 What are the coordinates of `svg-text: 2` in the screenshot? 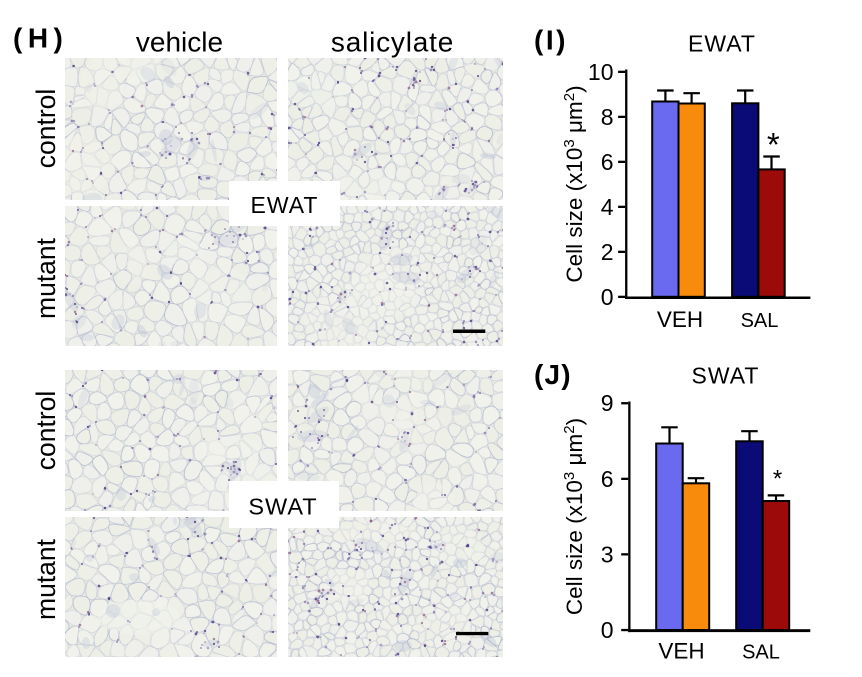 It's located at (607, 252).